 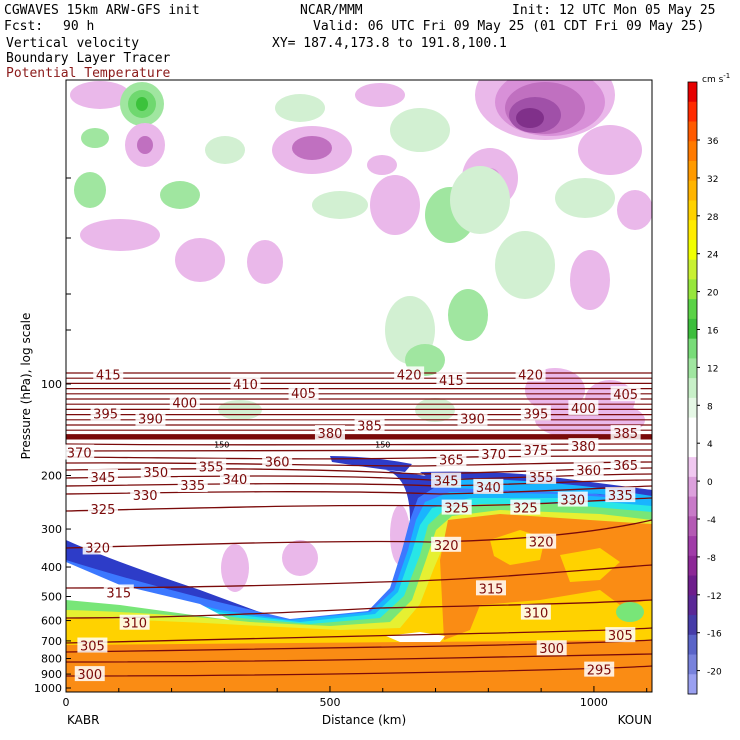 I want to click on y-tick-label: 400, so click(x=51, y=567).